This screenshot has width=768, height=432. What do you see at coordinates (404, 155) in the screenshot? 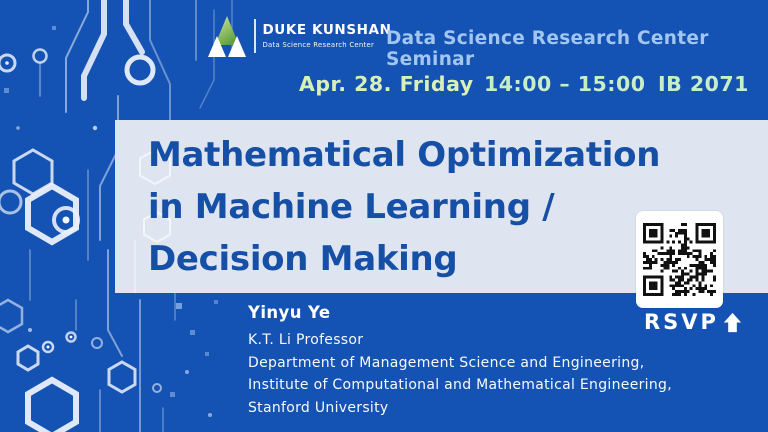
I see `talk-title-line-1: Mathematical Optimization` at bounding box center [404, 155].